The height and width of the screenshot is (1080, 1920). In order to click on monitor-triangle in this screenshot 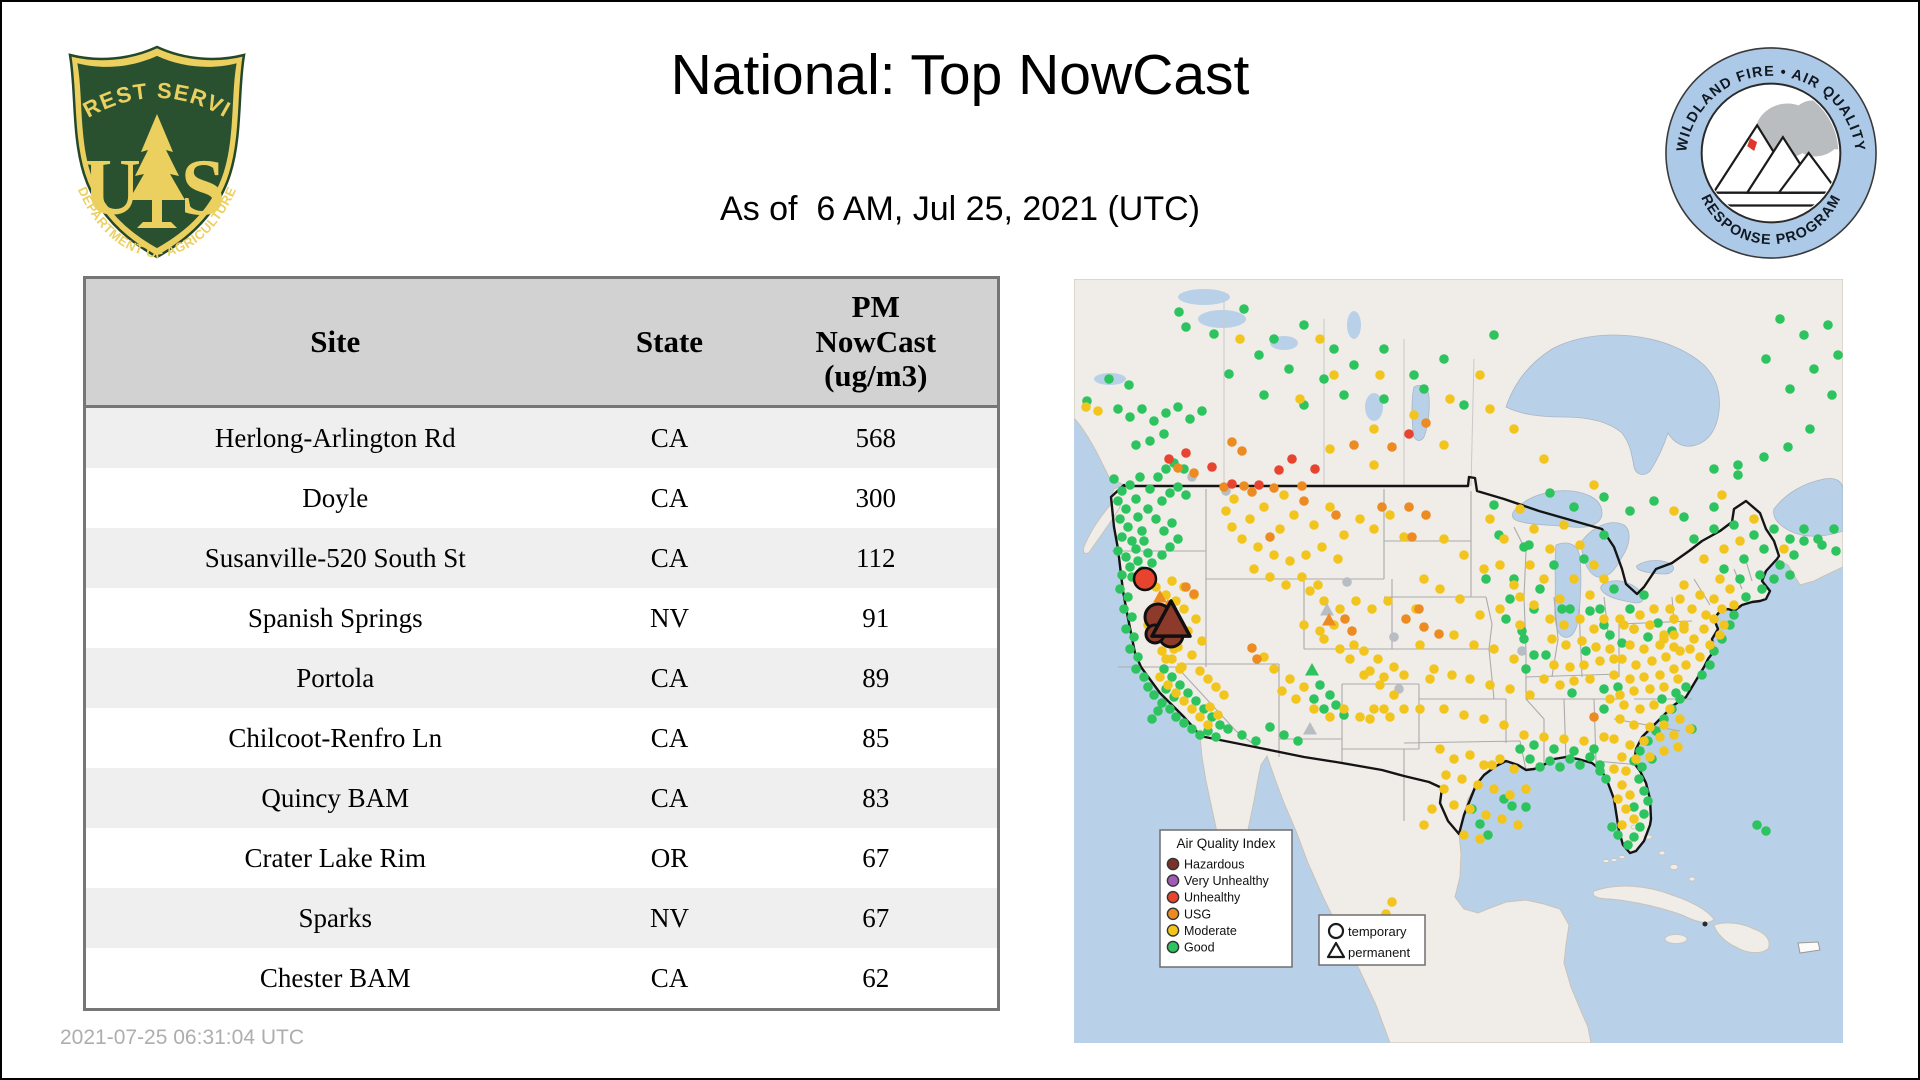, I will do `click(1312, 669)`.